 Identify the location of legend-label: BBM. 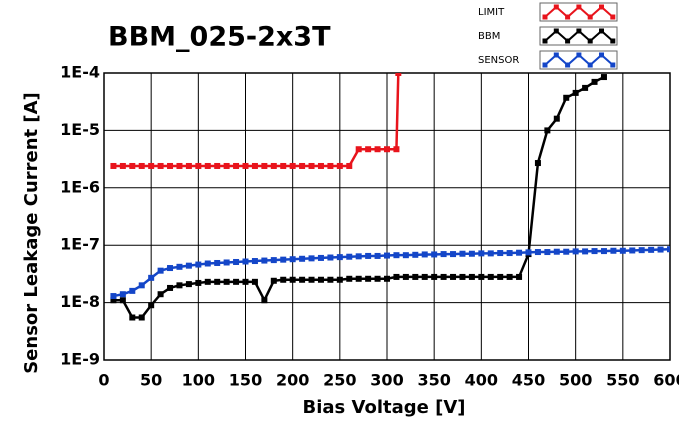
(489, 36).